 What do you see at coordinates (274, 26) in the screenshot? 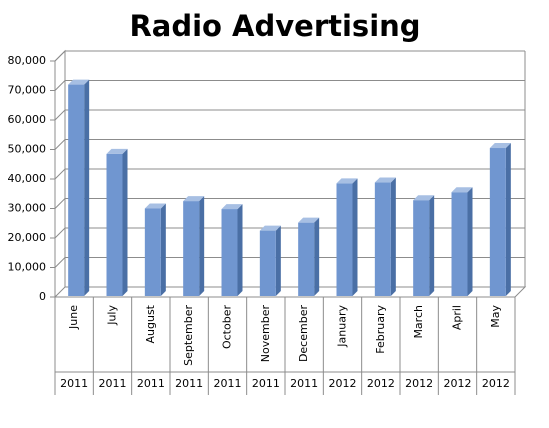
I see `chart-title: Radio Advertising` at bounding box center [274, 26].